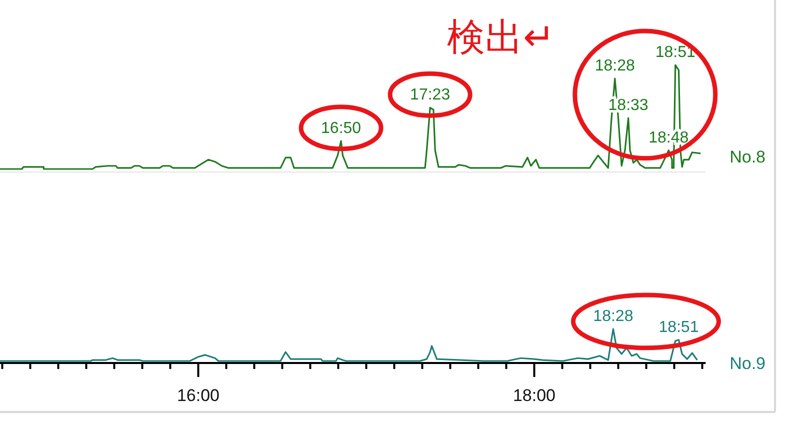  I want to click on annotation: 16:50, so click(341, 128).